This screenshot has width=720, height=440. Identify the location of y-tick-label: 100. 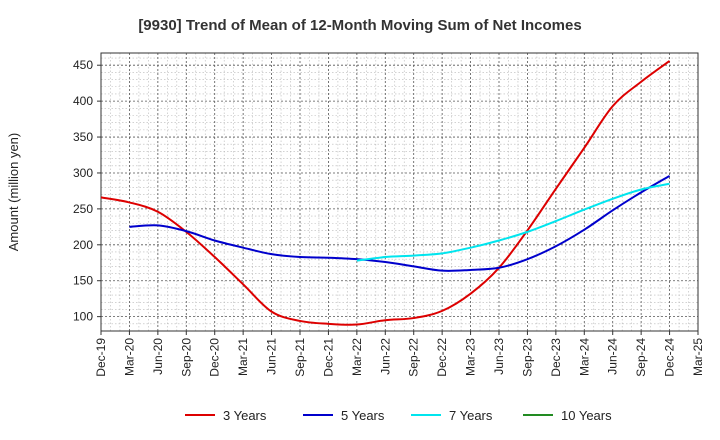
(83, 317).